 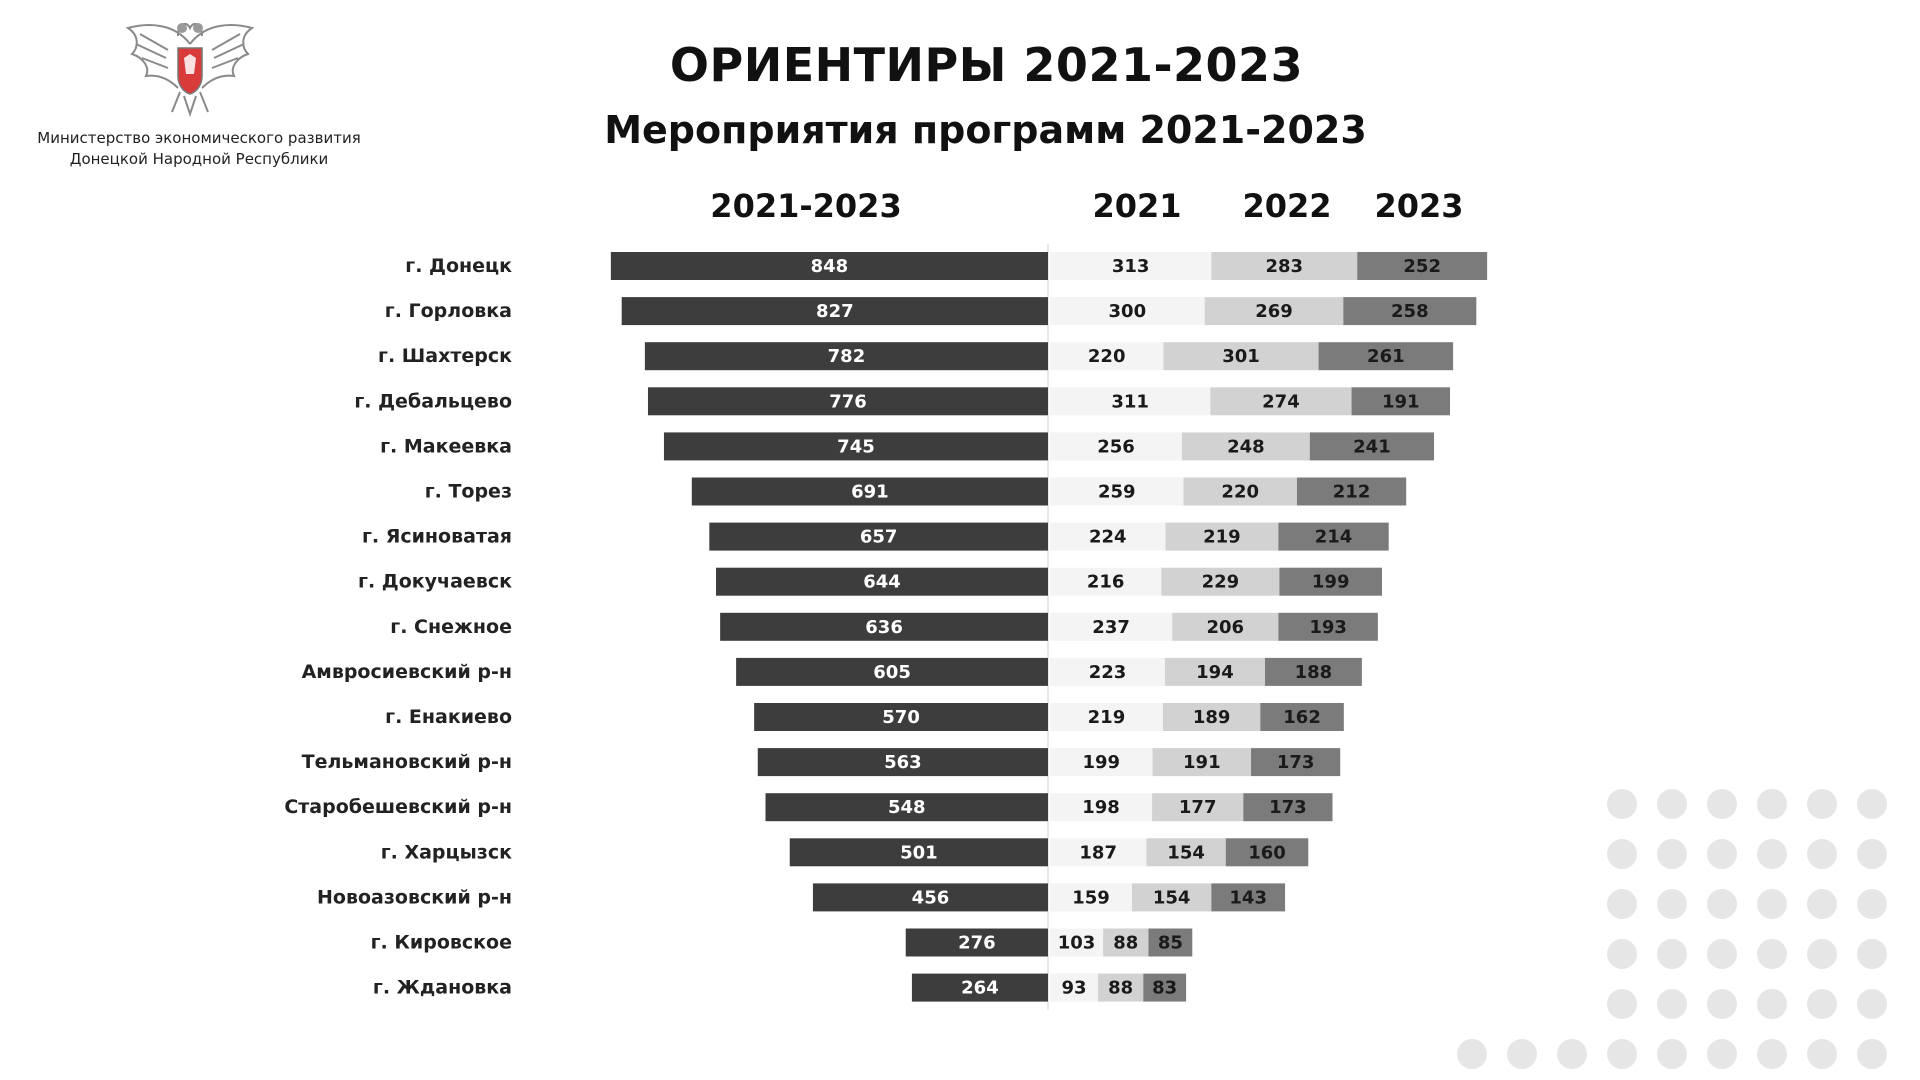 What do you see at coordinates (1164, 988) in the screenshot?
I see `data-label-2023: 83` at bounding box center [1164, 988].